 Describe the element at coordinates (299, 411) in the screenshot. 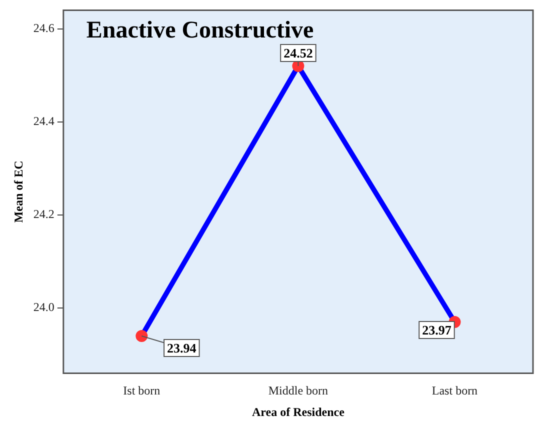

I see `x-axis-title: Area of Residence` at that location.